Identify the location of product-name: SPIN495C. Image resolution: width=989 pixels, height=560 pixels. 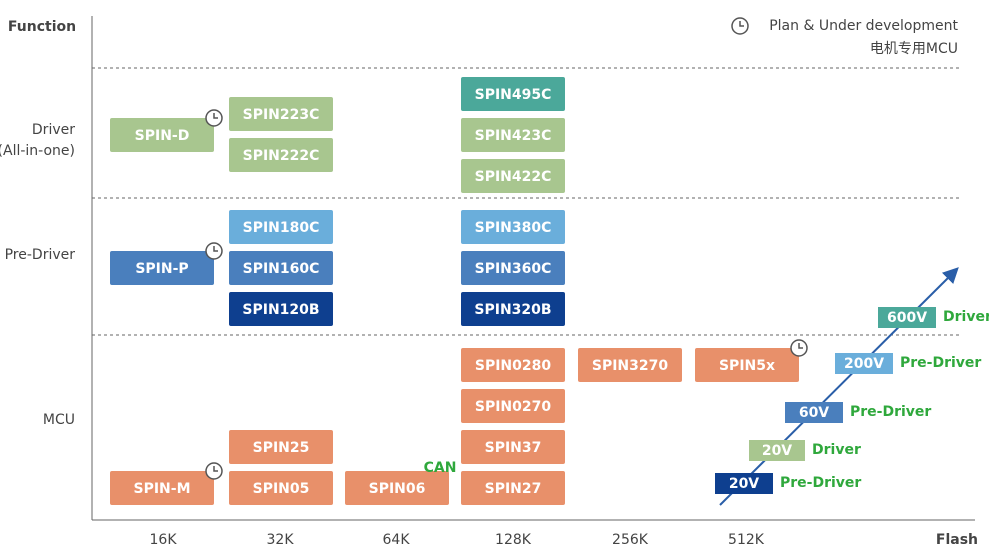
(513, 95).